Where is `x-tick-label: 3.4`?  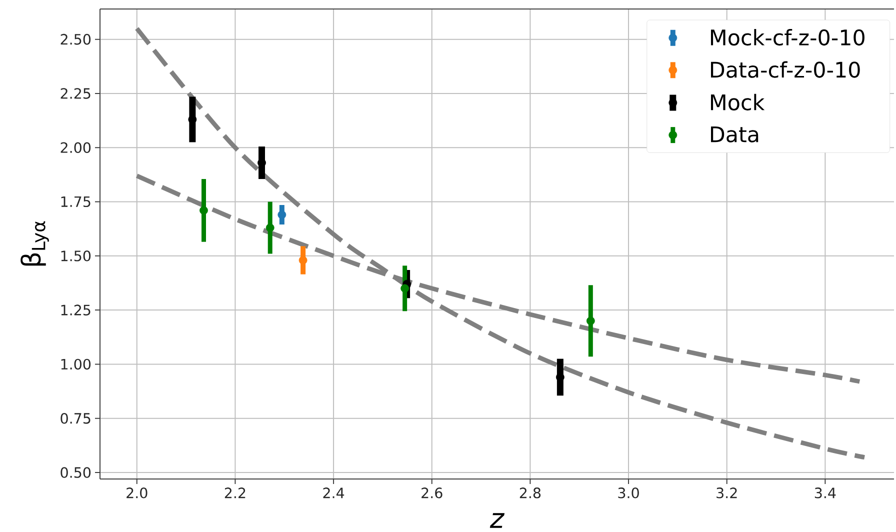
x-tick-label: 3.4 is located at coordinates (825, 493).